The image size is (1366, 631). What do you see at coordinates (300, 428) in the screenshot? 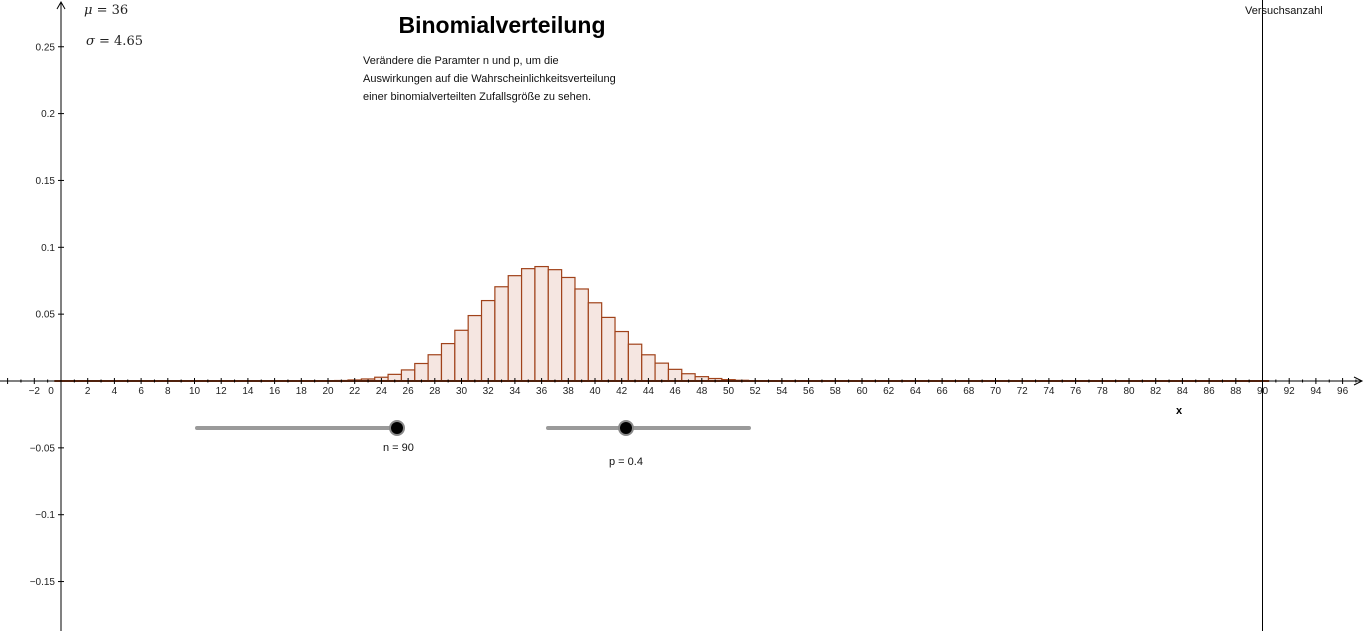
I see `slider-n` at bounding box center [300, 428].